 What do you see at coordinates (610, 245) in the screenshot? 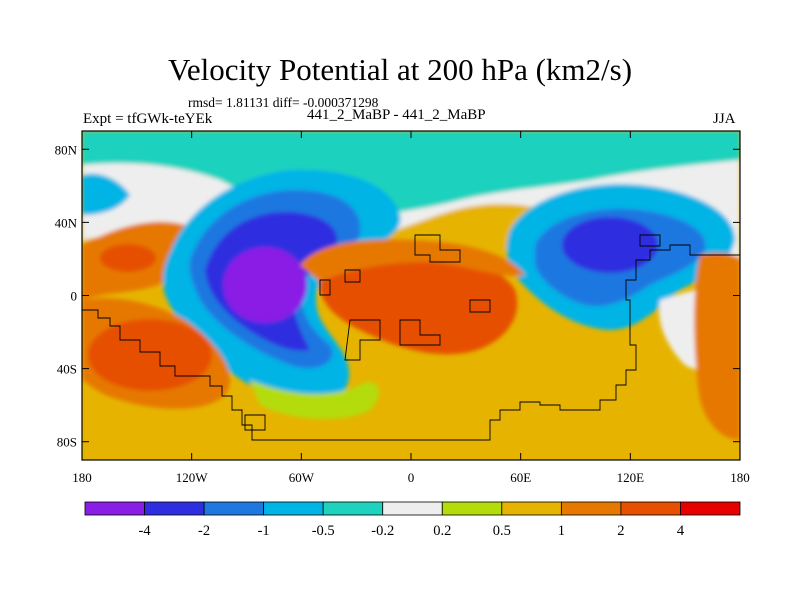
I see `fill-darkblue-asia` at bounding box center [610, 245].